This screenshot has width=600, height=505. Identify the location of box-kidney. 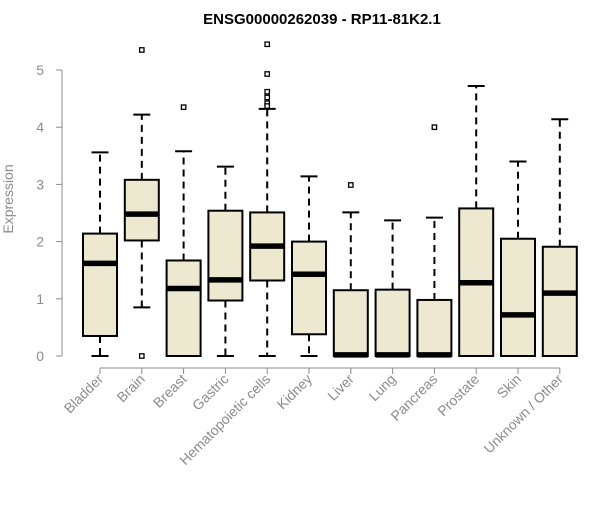
(309, 266).